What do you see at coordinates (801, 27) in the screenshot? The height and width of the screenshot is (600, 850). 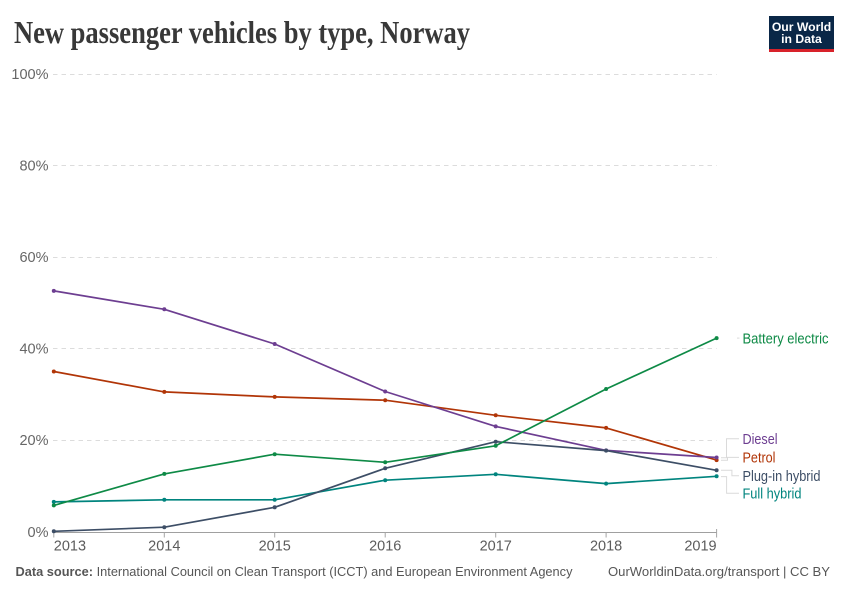 I see `svg-text: Our World` at bounding box center [801, 27].